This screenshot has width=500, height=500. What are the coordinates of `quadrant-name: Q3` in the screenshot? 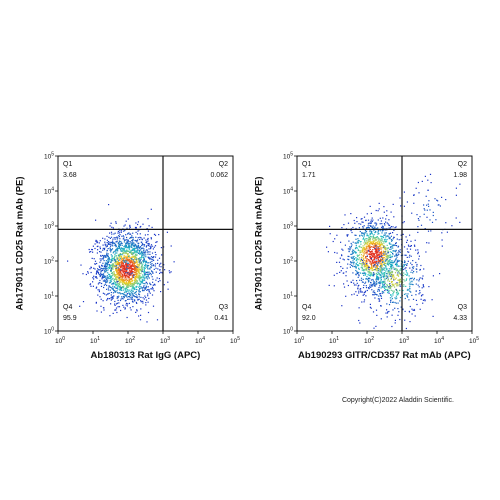 It's located at (462, 307).